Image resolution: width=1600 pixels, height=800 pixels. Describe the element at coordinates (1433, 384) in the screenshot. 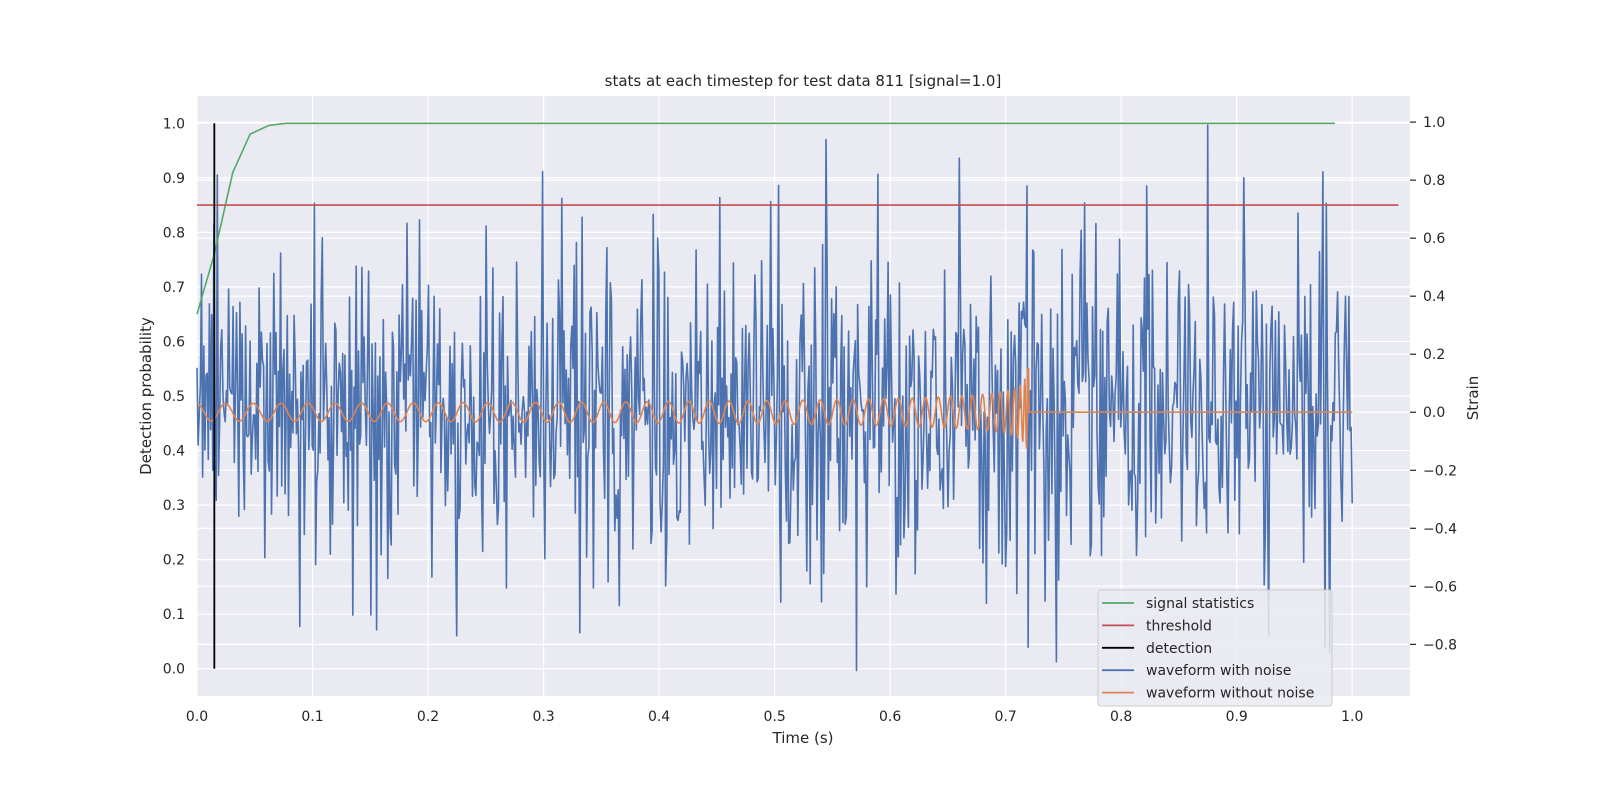

I see `y2-axis-ticks: −0.8 −0.6 −0.4 −0.2 0.0 0.2 0.4 0.6 0.8 1.0` at that location.